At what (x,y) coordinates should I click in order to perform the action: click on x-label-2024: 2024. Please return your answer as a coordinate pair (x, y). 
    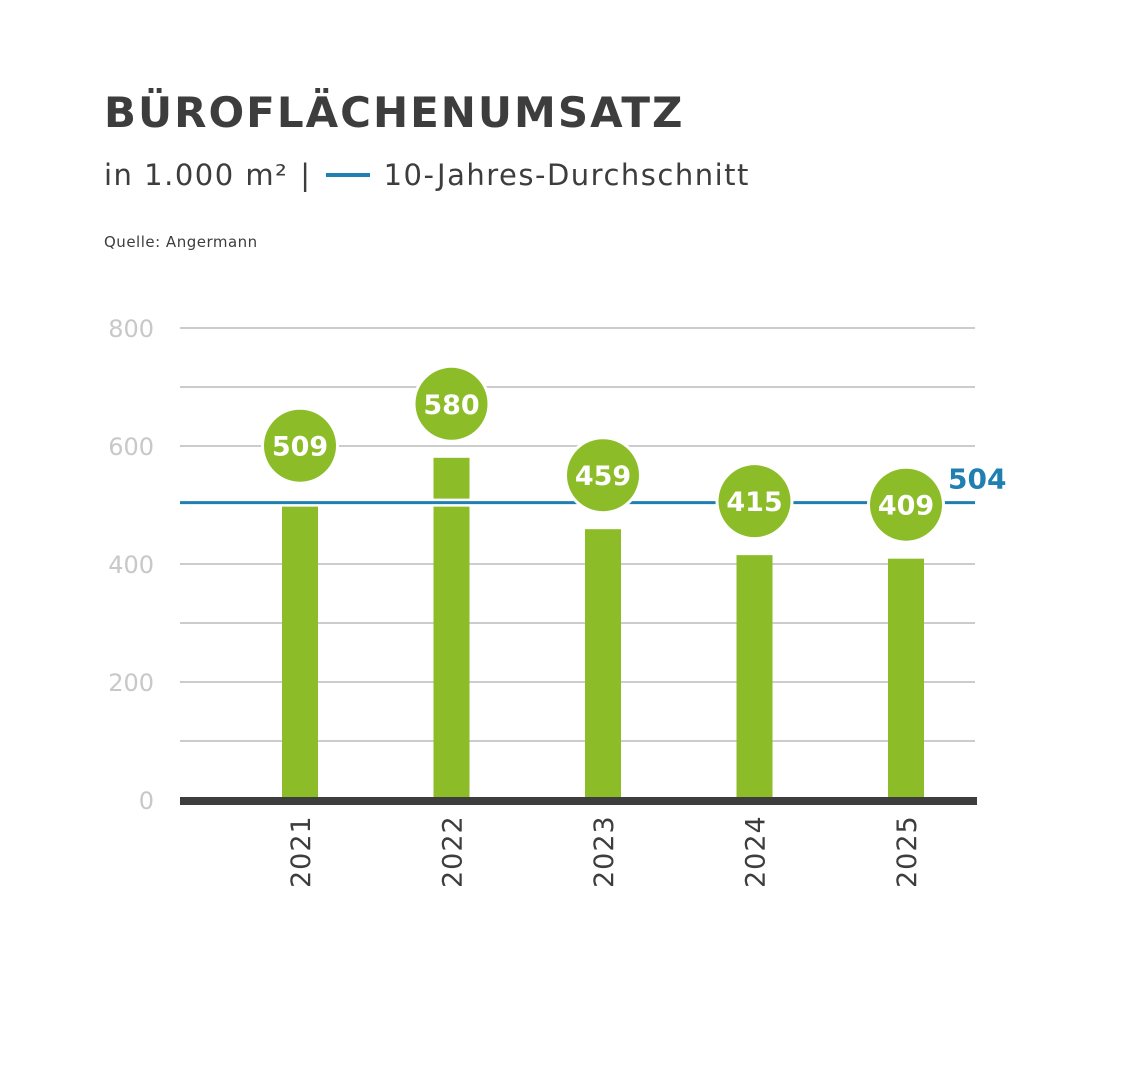
    Looking at the image, I should click on (756, 851).